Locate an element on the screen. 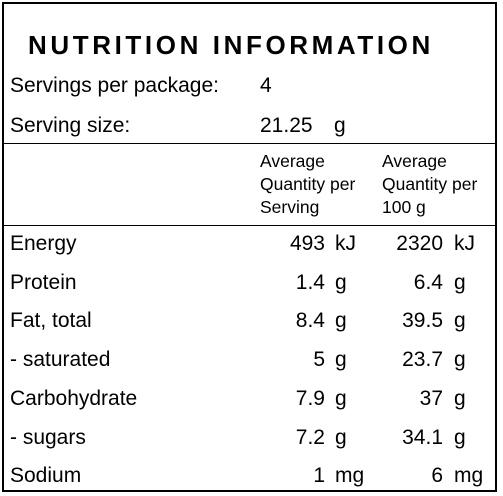  nutrient-name: Energy is located at coordinates (43, 243).